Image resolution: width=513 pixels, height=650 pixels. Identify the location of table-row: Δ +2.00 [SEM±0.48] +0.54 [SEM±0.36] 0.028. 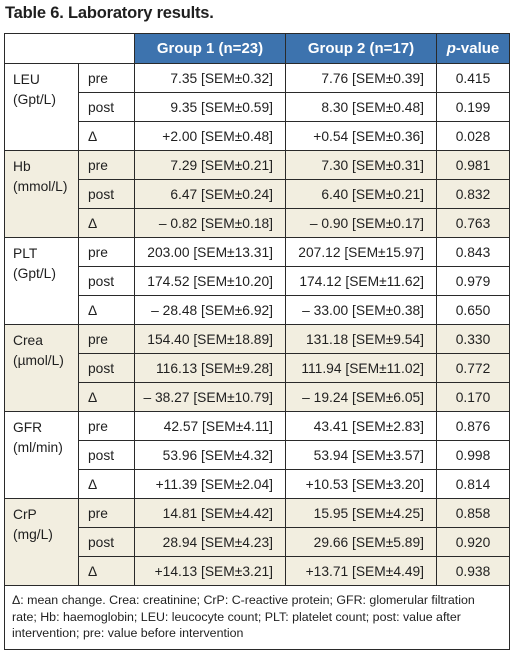
(257, 136).